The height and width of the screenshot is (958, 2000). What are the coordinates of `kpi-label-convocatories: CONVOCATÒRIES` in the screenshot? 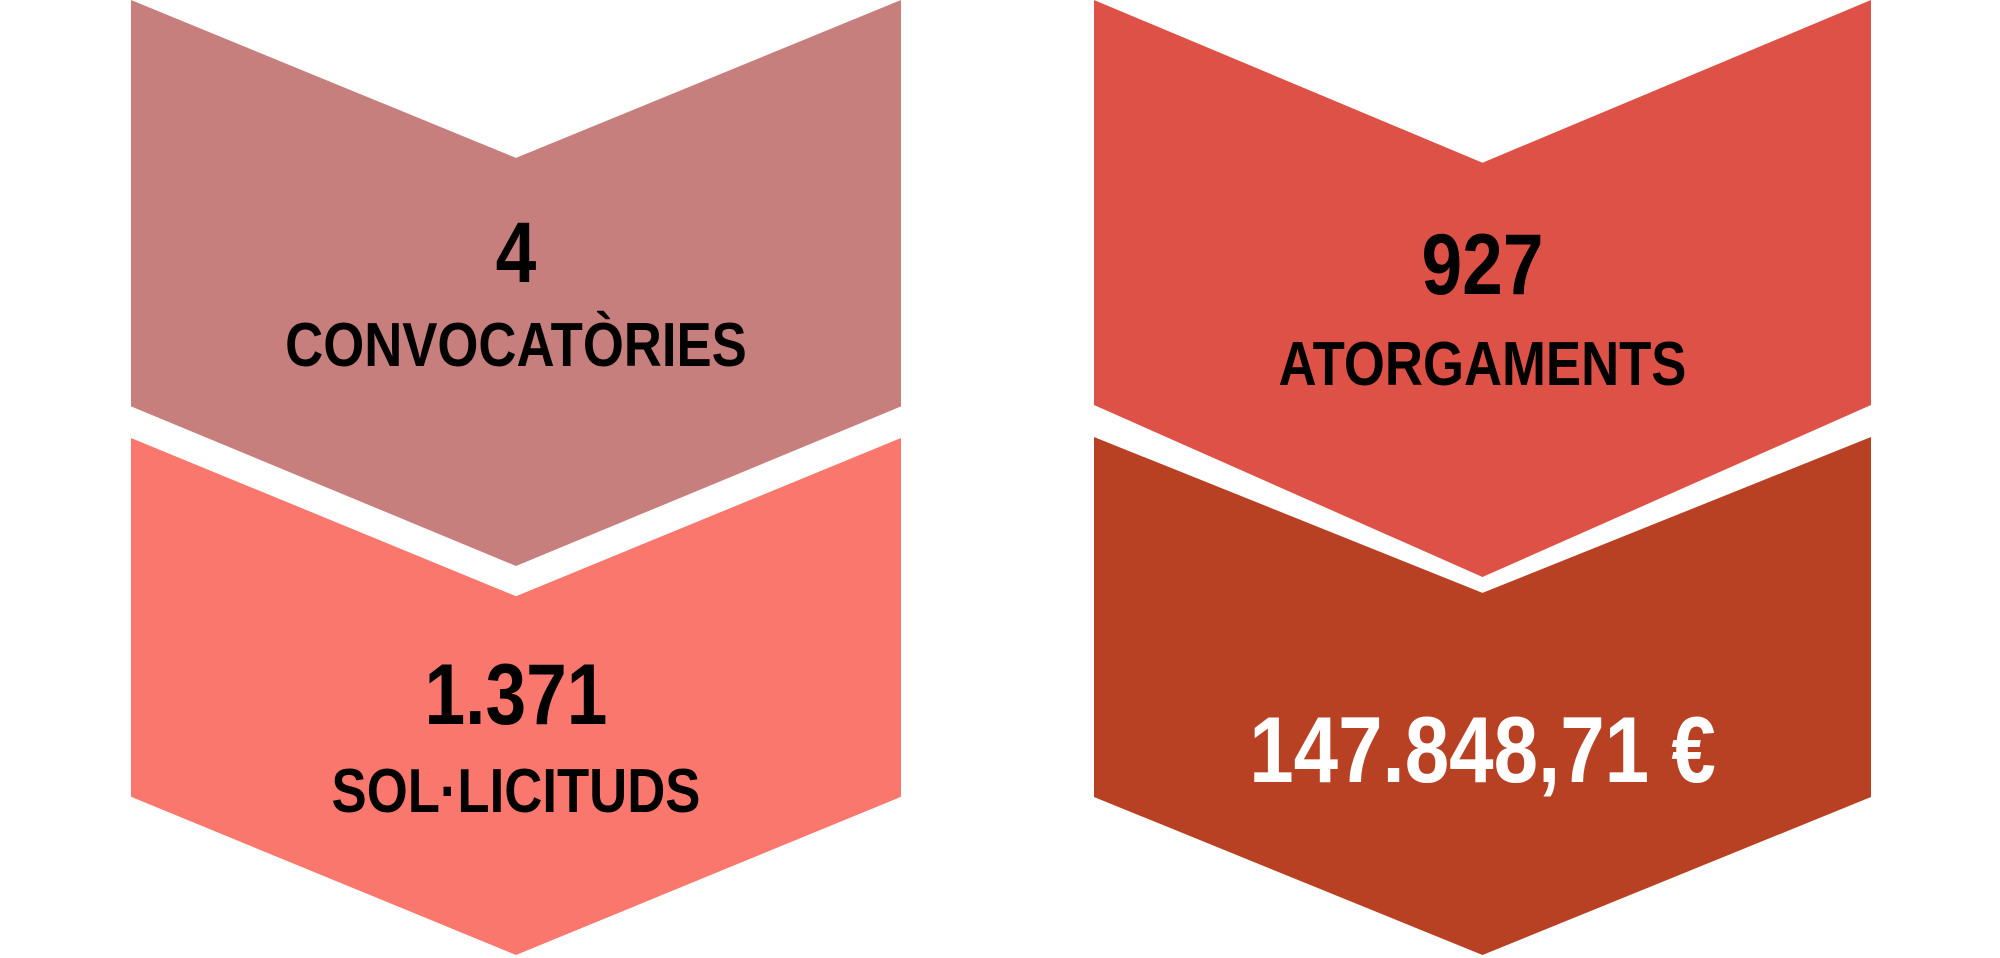 It's located at (516, 345).